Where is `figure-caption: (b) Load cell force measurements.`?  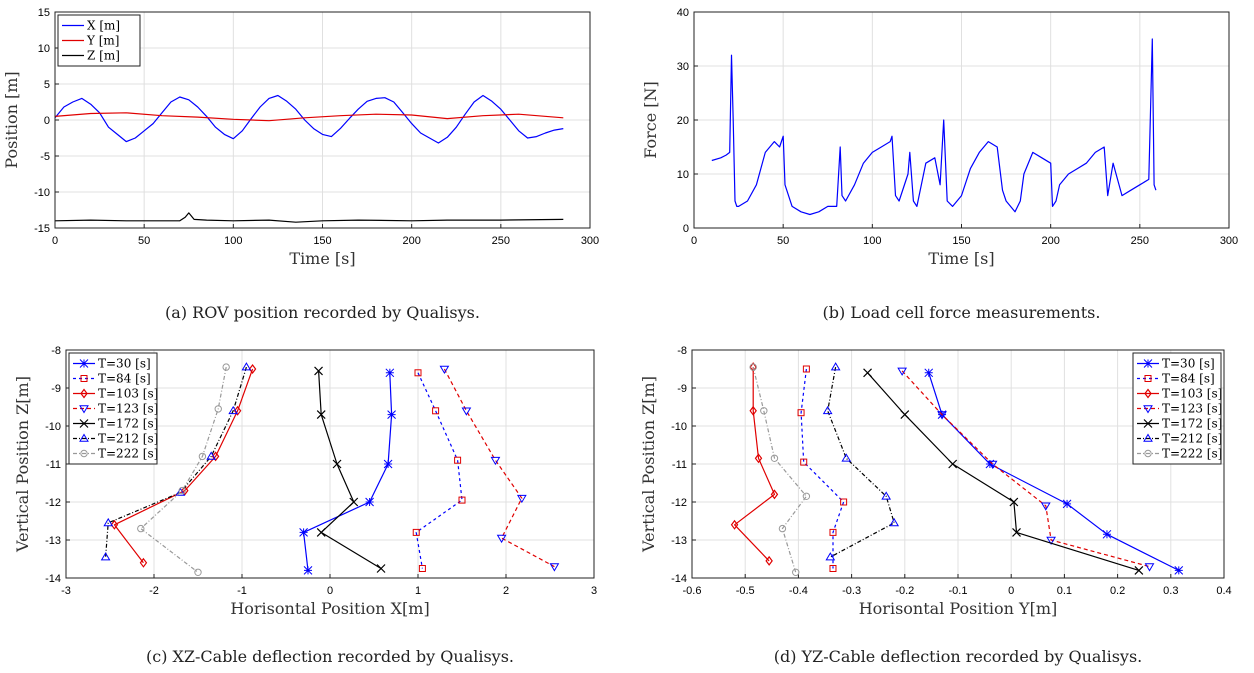 figure-caption: (b) Load cell force measurements. is located at coordinates (962, 312).